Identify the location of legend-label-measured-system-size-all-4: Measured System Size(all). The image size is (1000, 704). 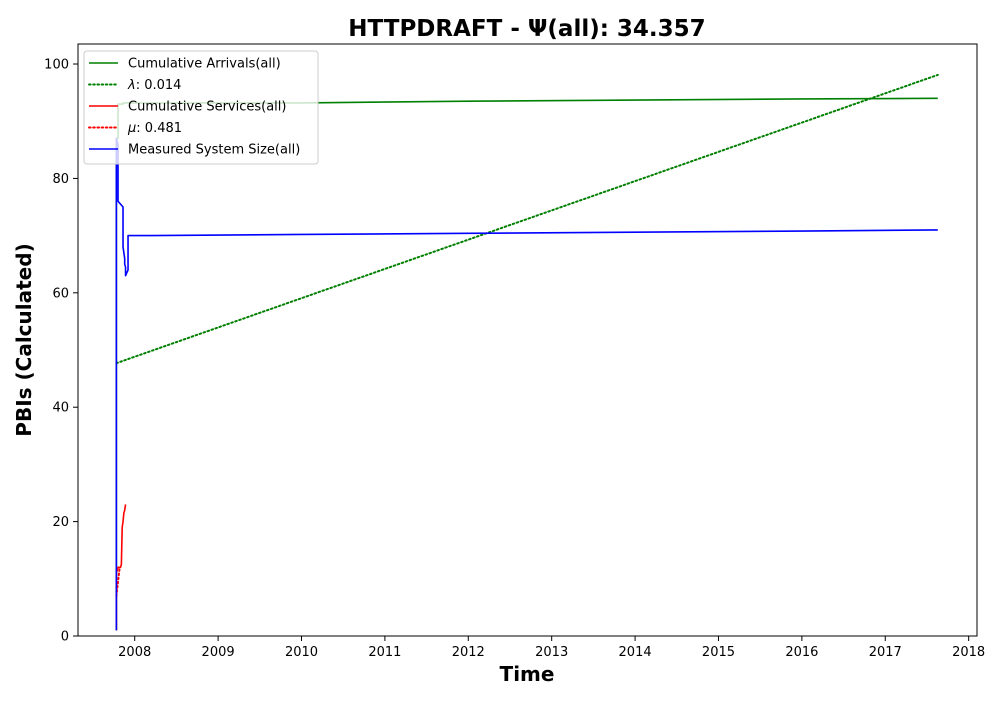
(214, 150).